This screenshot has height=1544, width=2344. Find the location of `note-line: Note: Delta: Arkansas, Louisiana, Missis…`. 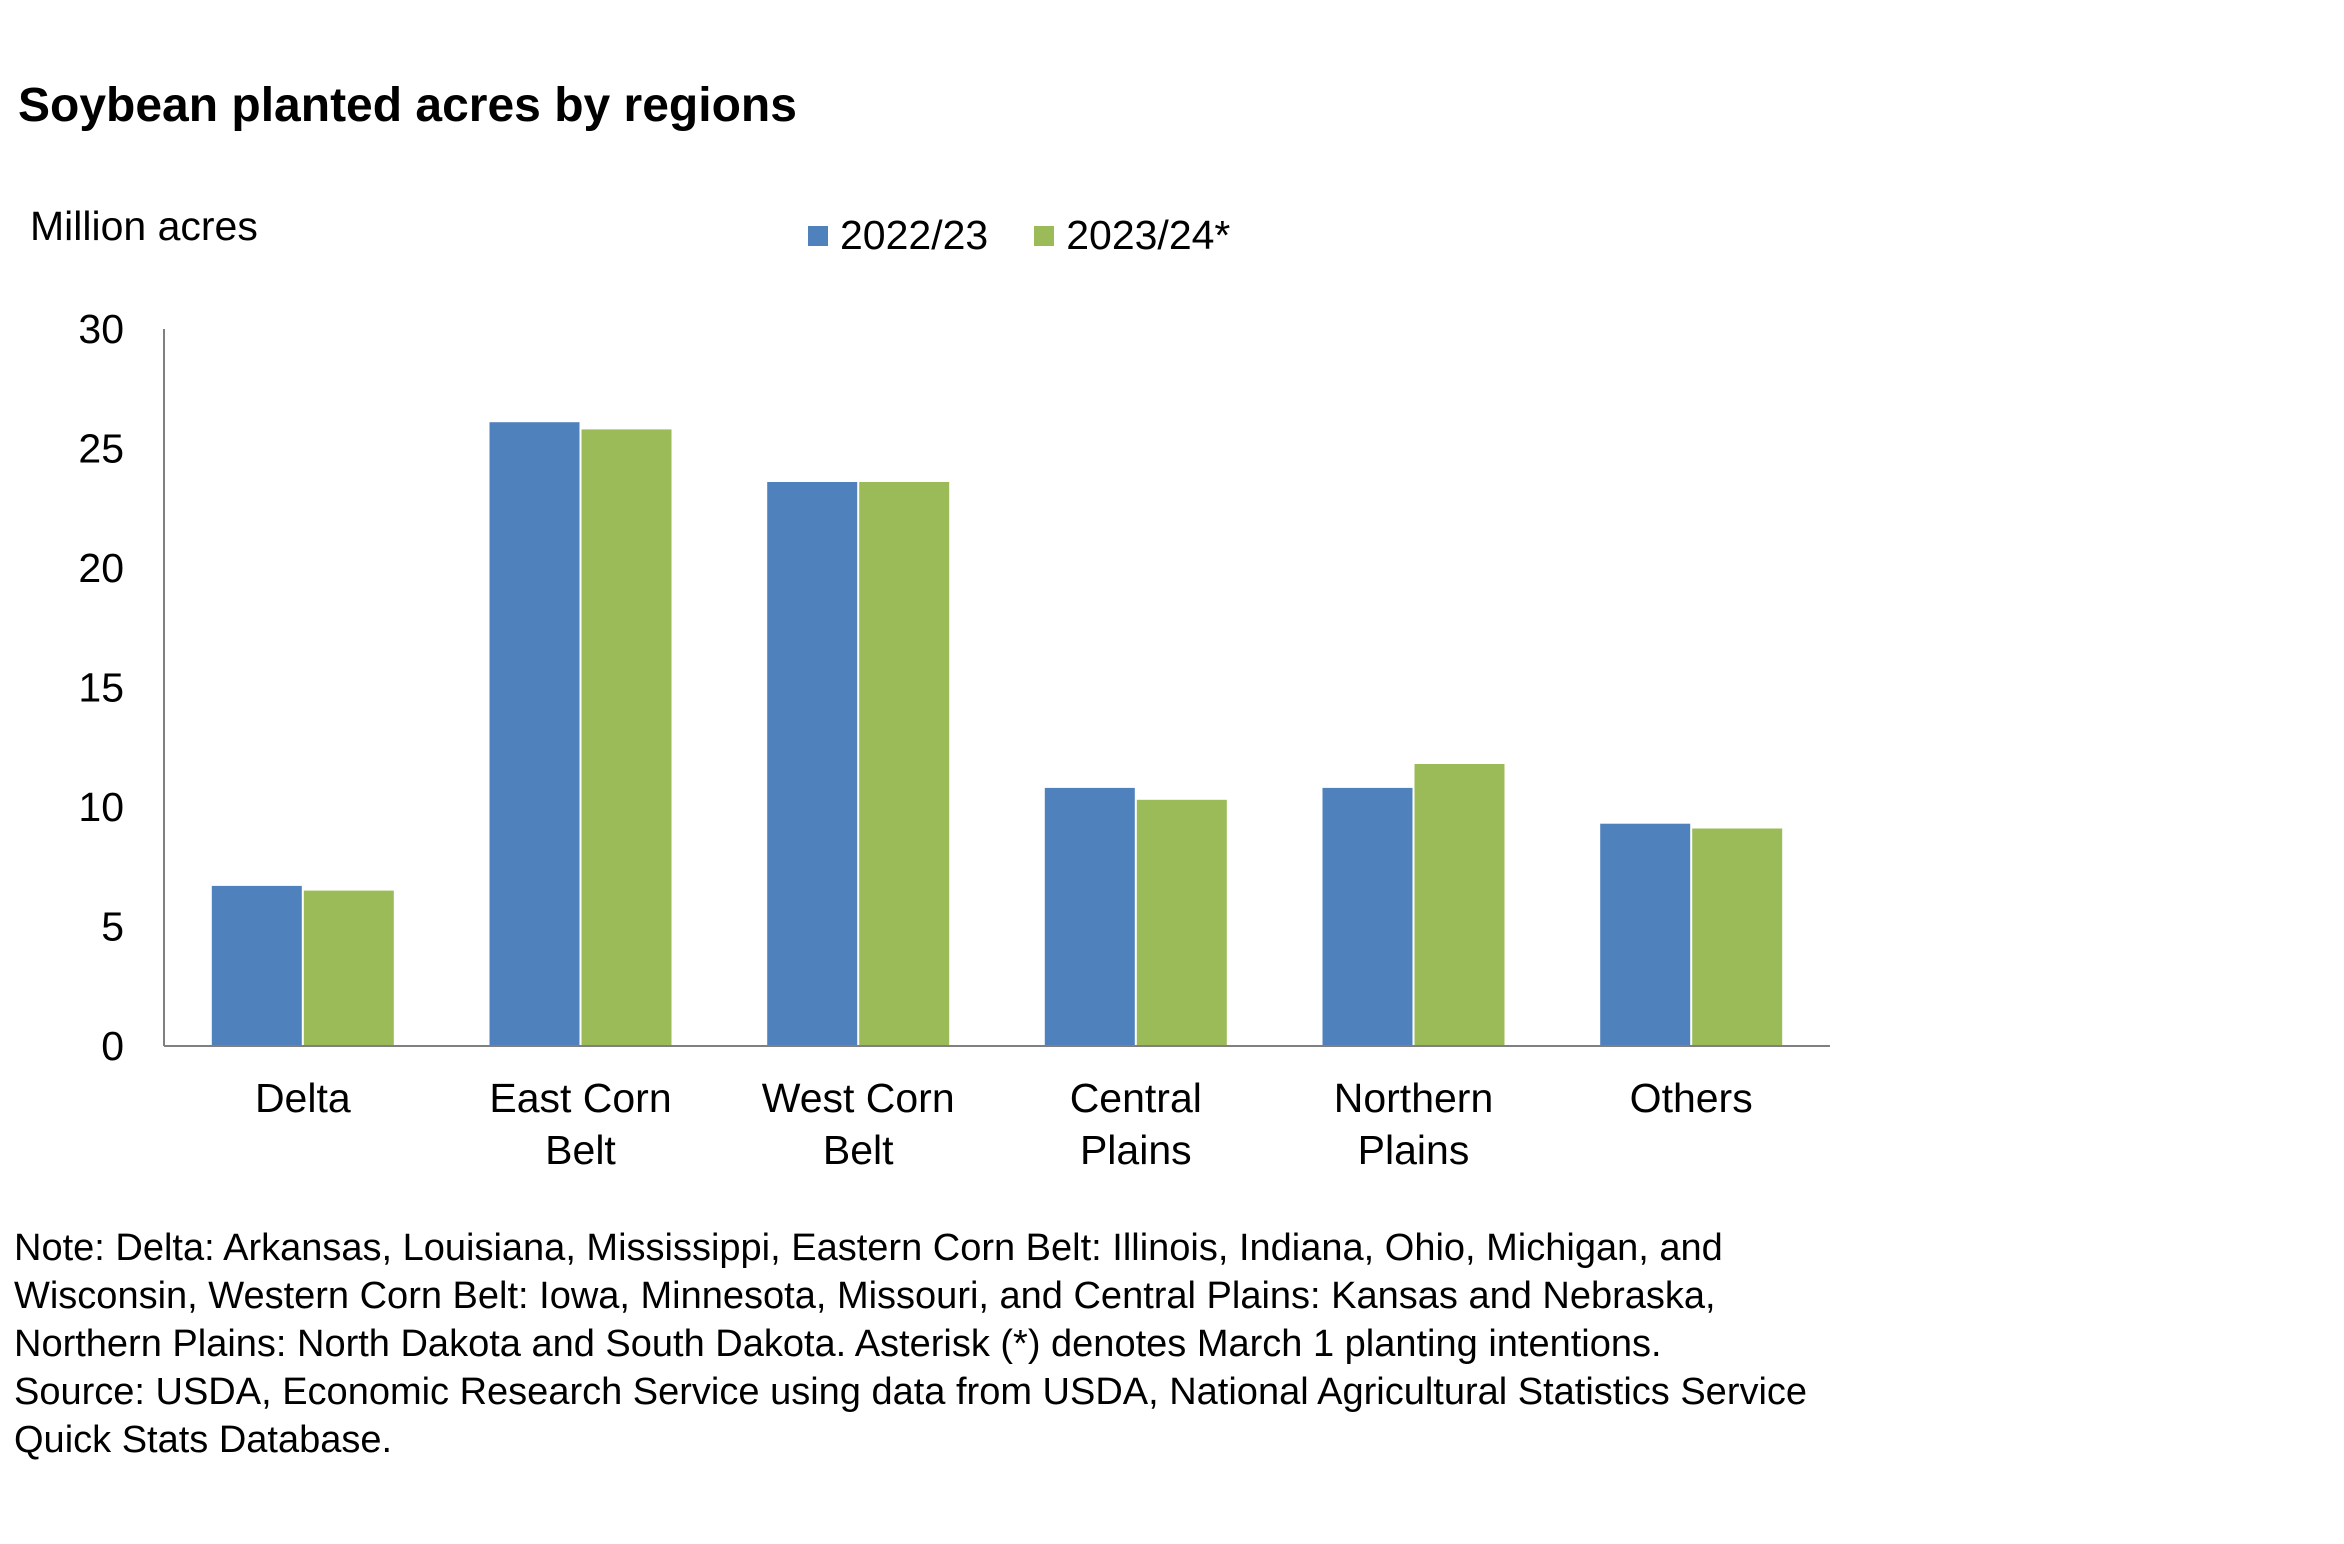

note-line: Note: Delta: Arkansas, Louisiana, Missis… is located at coordinates (868, 1248).